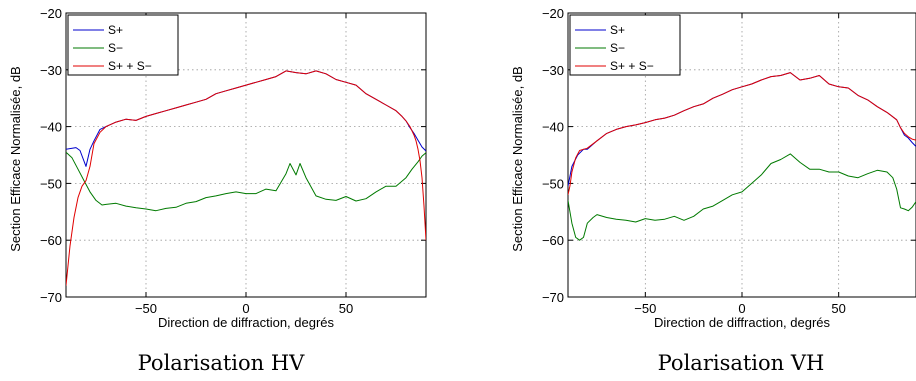 The image size is (916, 381). What do you see at coordinates (222, 363) in the screenshot?
I see `panel-caption: Polarisation HV` at bounding box center [222, 363].